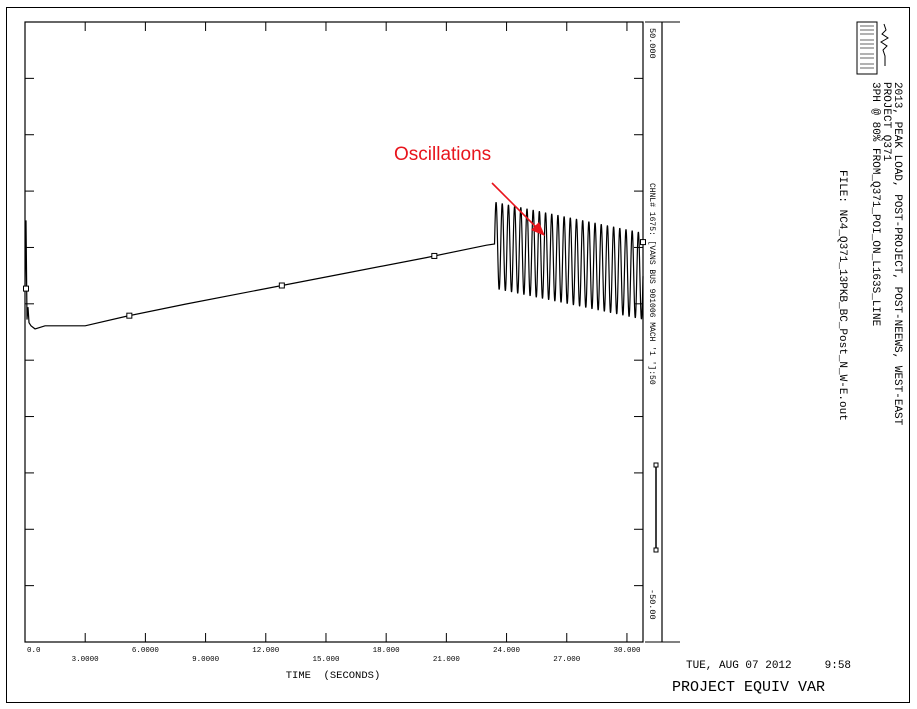  I want to click on annotation-arrow, so click(518, 209).